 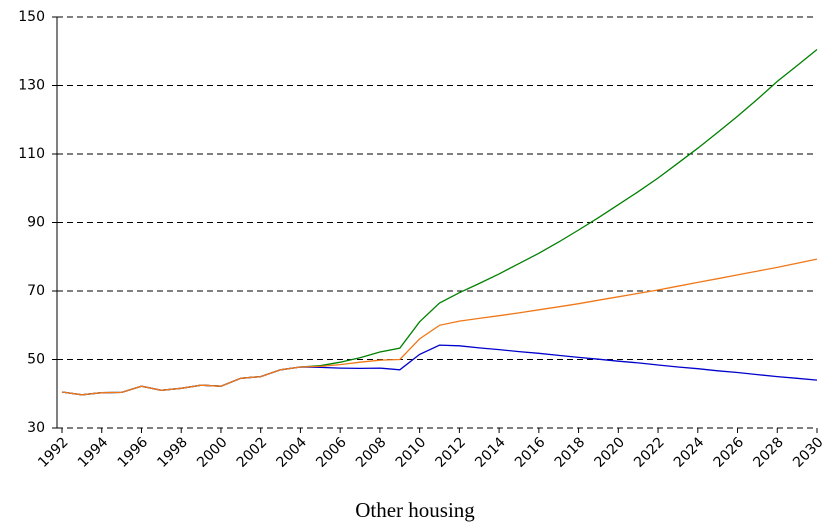 I want to click on y-tick-label: 110, so click(x=31, y=154).